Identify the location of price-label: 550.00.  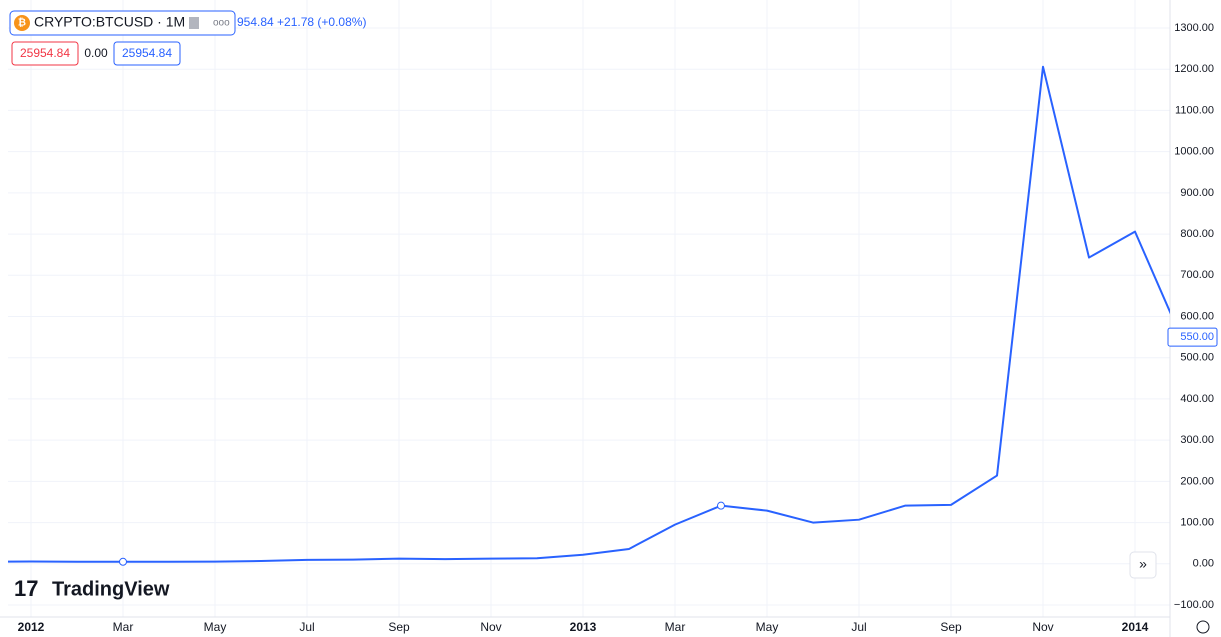
(1197, 337).